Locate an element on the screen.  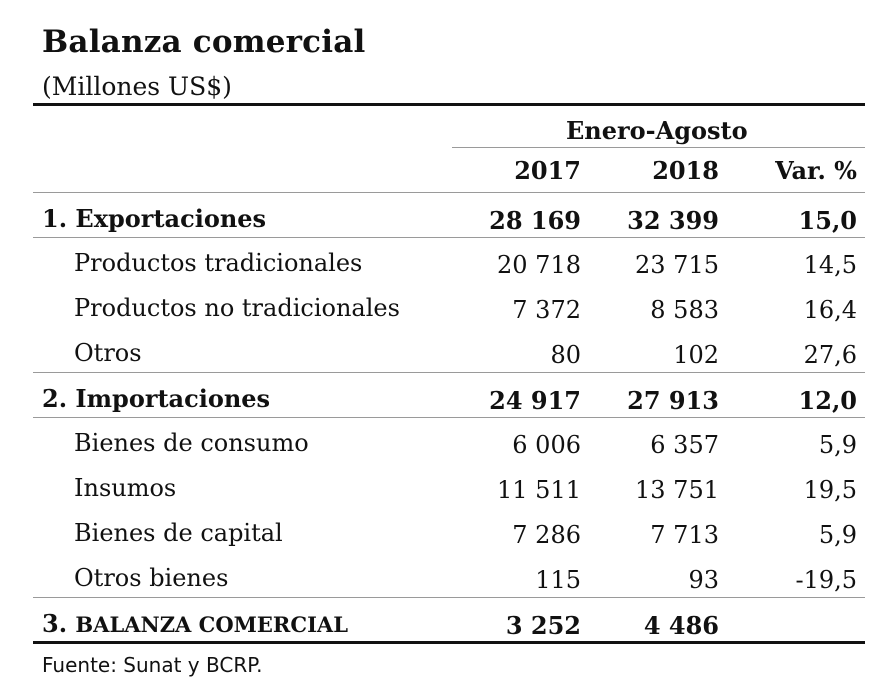
row-label: Productos no tradicionales is located at coordinates (237, 308).